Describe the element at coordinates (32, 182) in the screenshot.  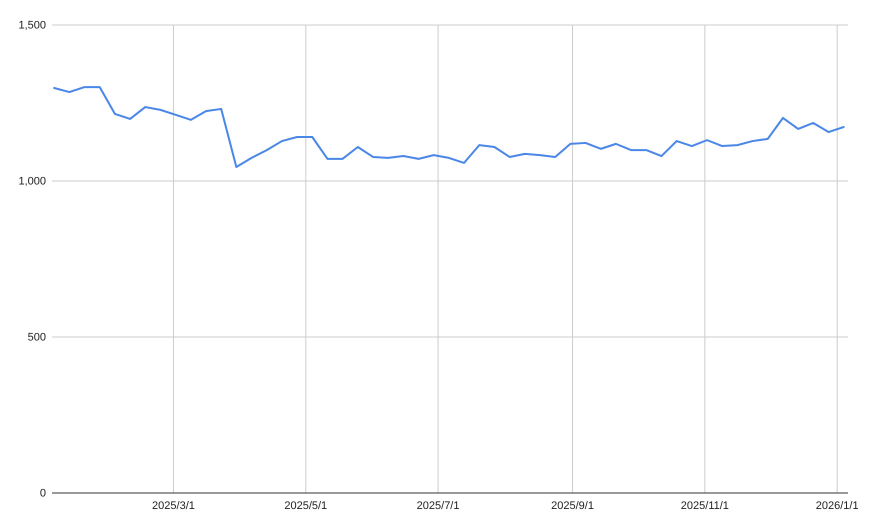
I see `y-tick-label: 1,000` at that location.